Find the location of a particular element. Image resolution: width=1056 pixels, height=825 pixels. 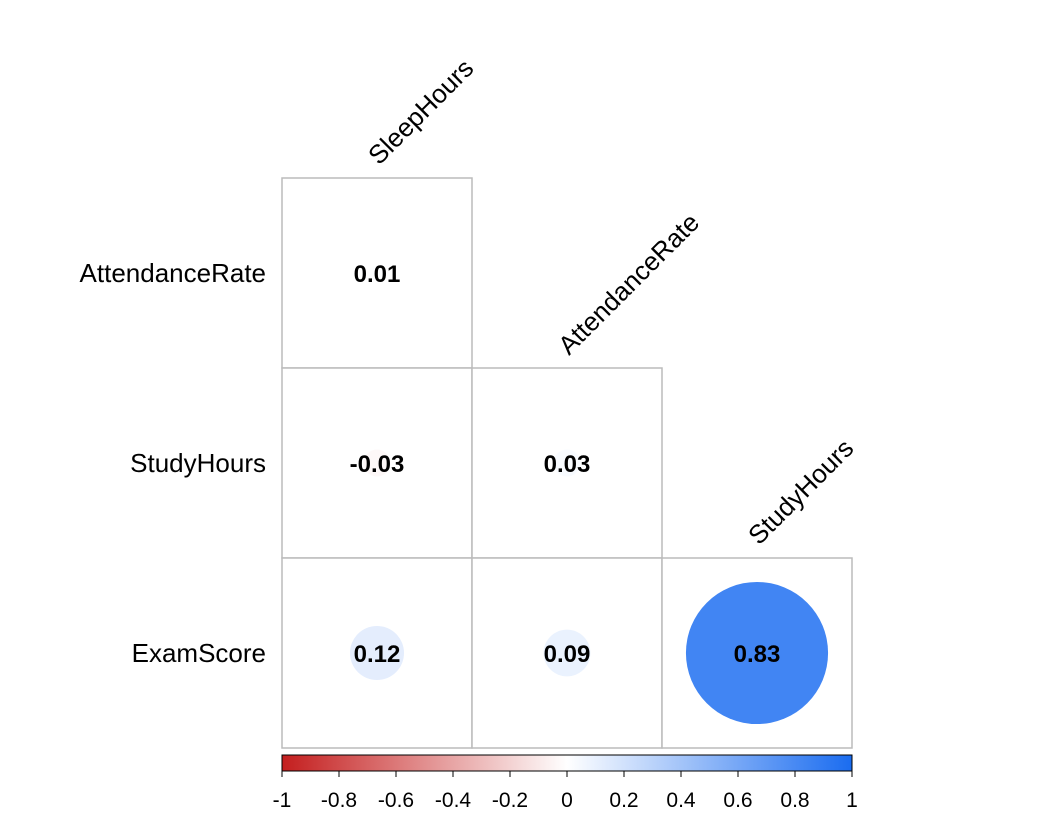

matrix-cell: 0.12 is located at coordinates (377, 653).